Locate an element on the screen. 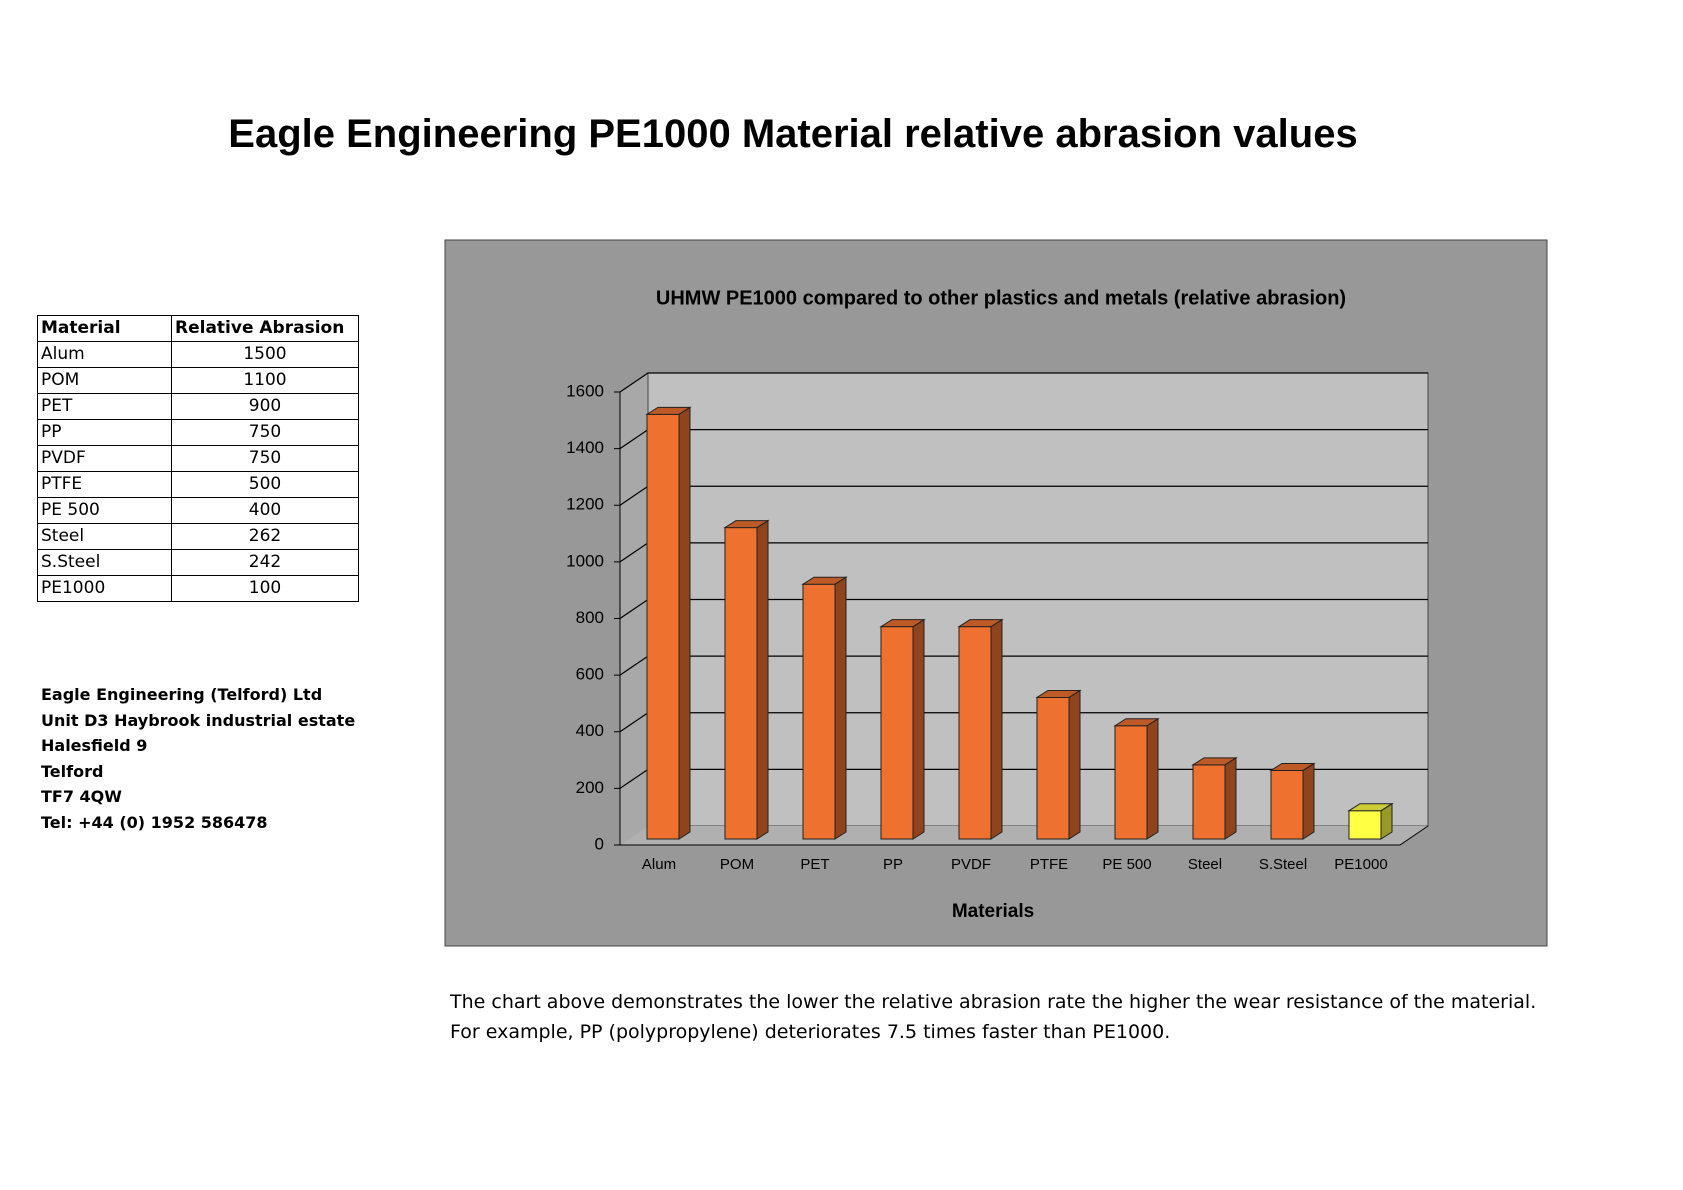  x-tick-label: PP is located at coordinates (893, 864).